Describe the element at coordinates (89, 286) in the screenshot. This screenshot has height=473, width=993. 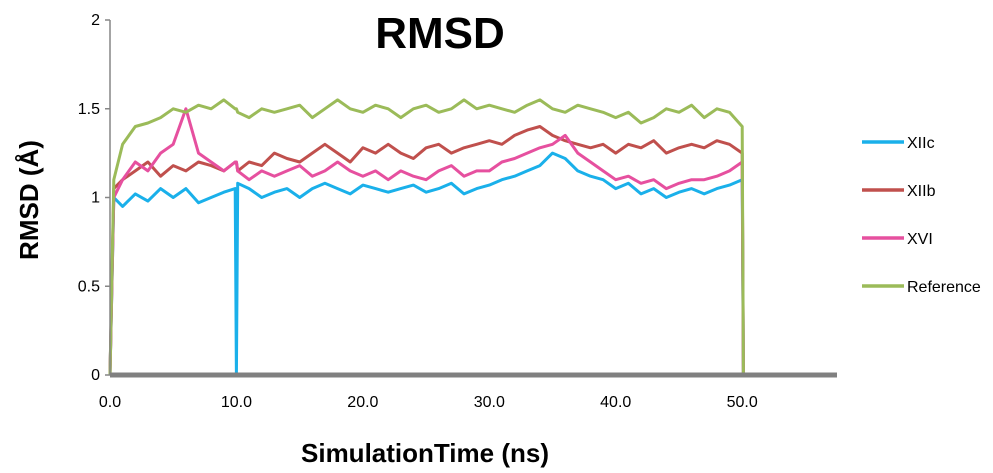
I see `y-tick-label: 0.5` at that location.